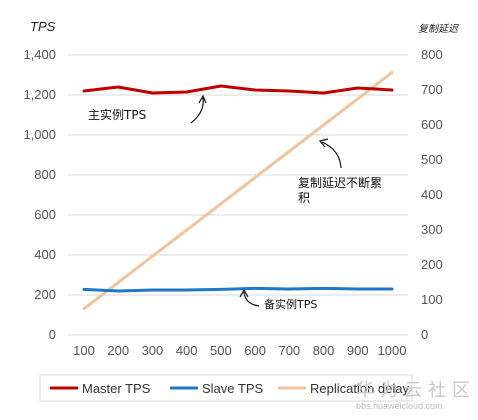 This screenshot has width=478, height=420. Describe the element at coordinates (153, 350) in the screenshot. I see `x-tick-label: 300` at that location.